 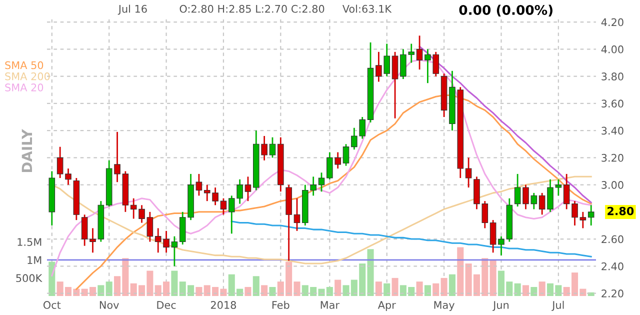 I want to click on text: SMA 50, so click(x=24, y=65).